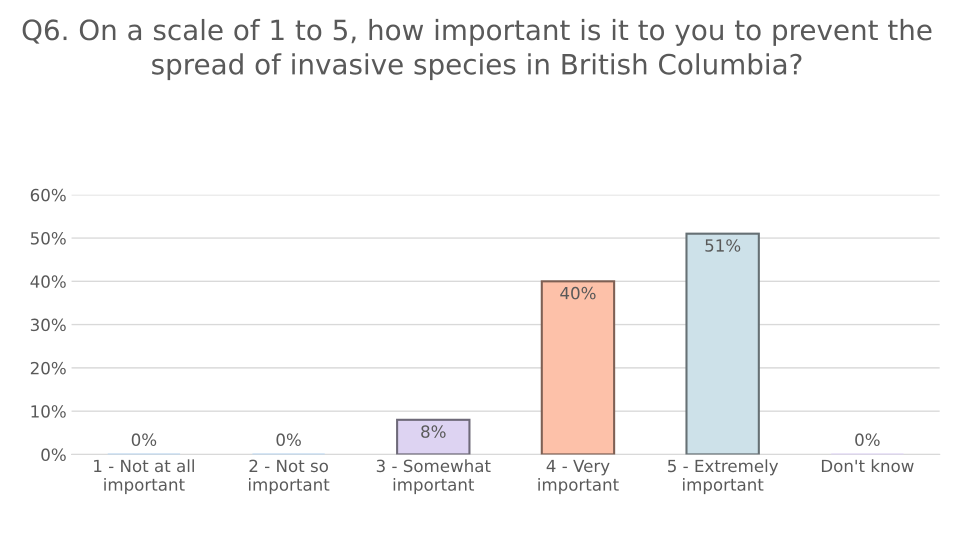 This screenshot has height=541, width=954. What do you see at coordinates (48, 368) in the screenshot?
I see `y-tick-label: 20%` at bounding box center [48, 368].